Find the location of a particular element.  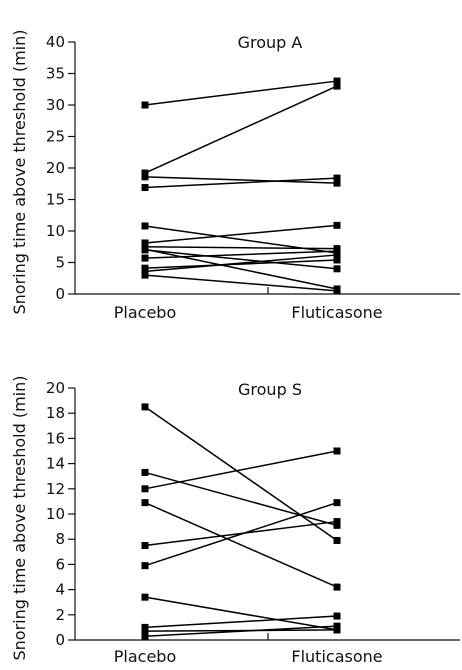

chart-title: Group S is located at coordinates (270, 389).